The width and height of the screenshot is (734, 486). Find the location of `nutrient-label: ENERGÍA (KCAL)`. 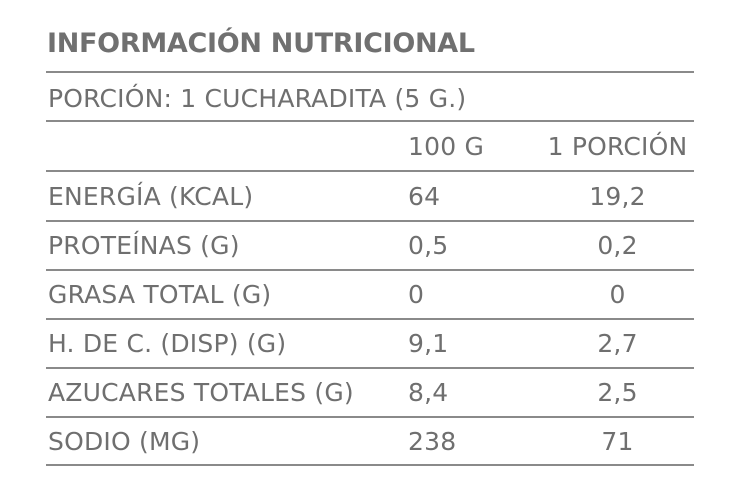

nutrient-label: ENERGÍA (KCAL) is located at coordinates (151, 196).